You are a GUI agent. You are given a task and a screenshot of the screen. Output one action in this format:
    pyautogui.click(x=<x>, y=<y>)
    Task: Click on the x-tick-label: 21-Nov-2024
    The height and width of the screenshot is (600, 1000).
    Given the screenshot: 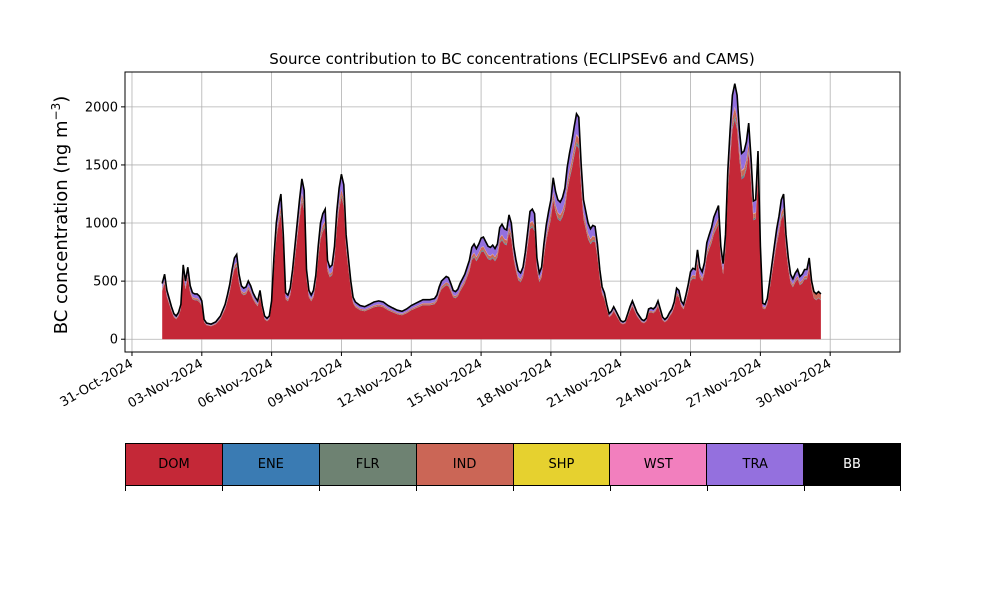 What is the action you would take?
    pyautogui.click(x=584, y=383)
    